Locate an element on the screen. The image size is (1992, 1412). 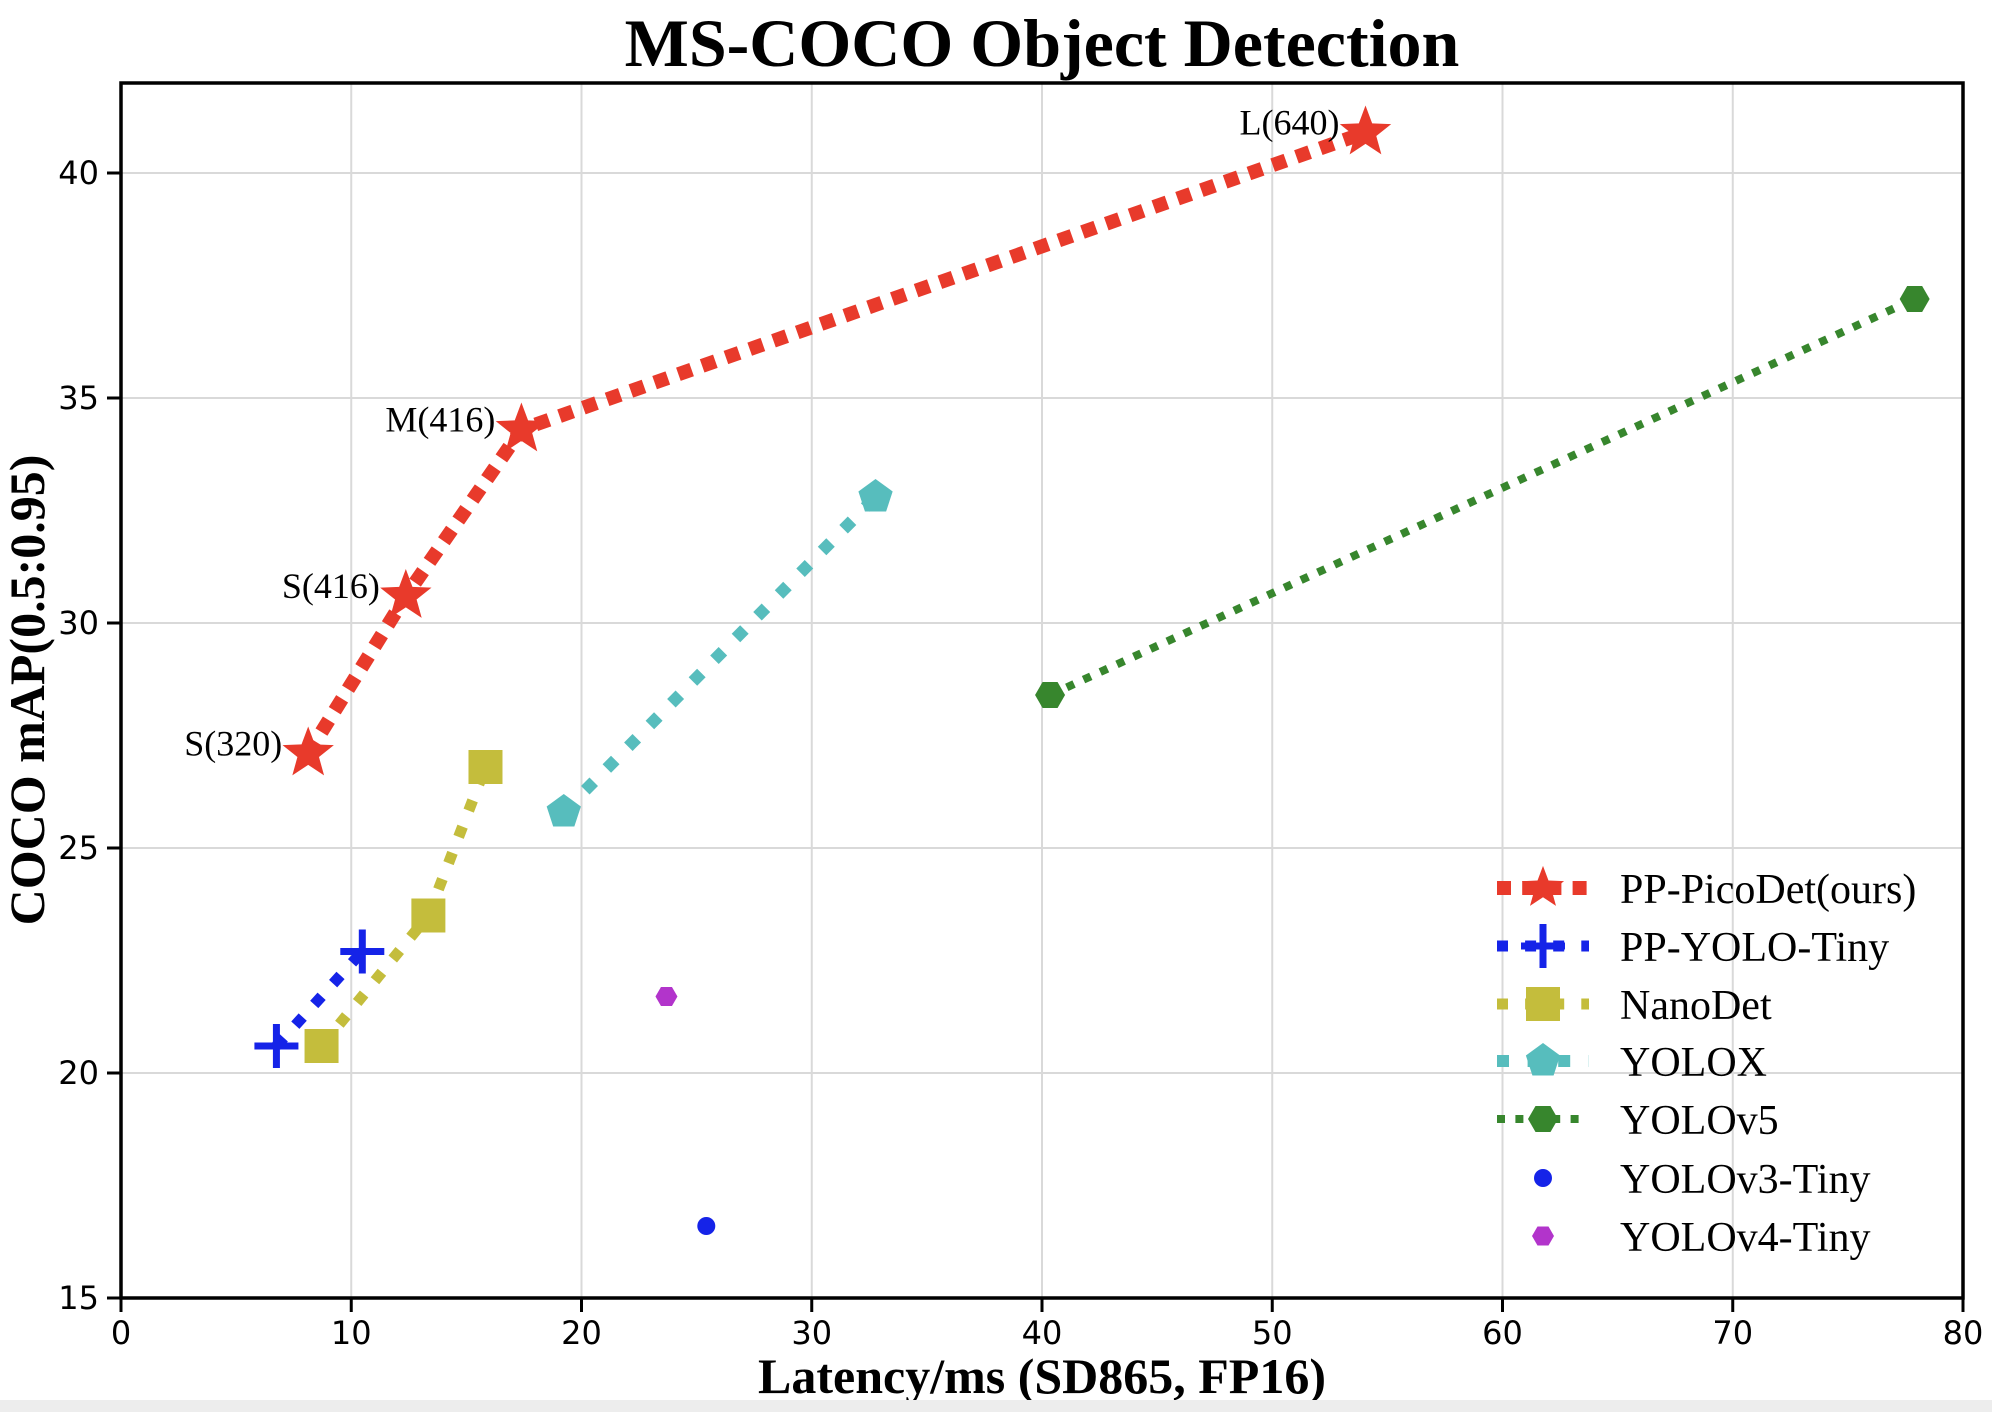
x-tick-label: 60 is located at coordinates (1502, 1333).